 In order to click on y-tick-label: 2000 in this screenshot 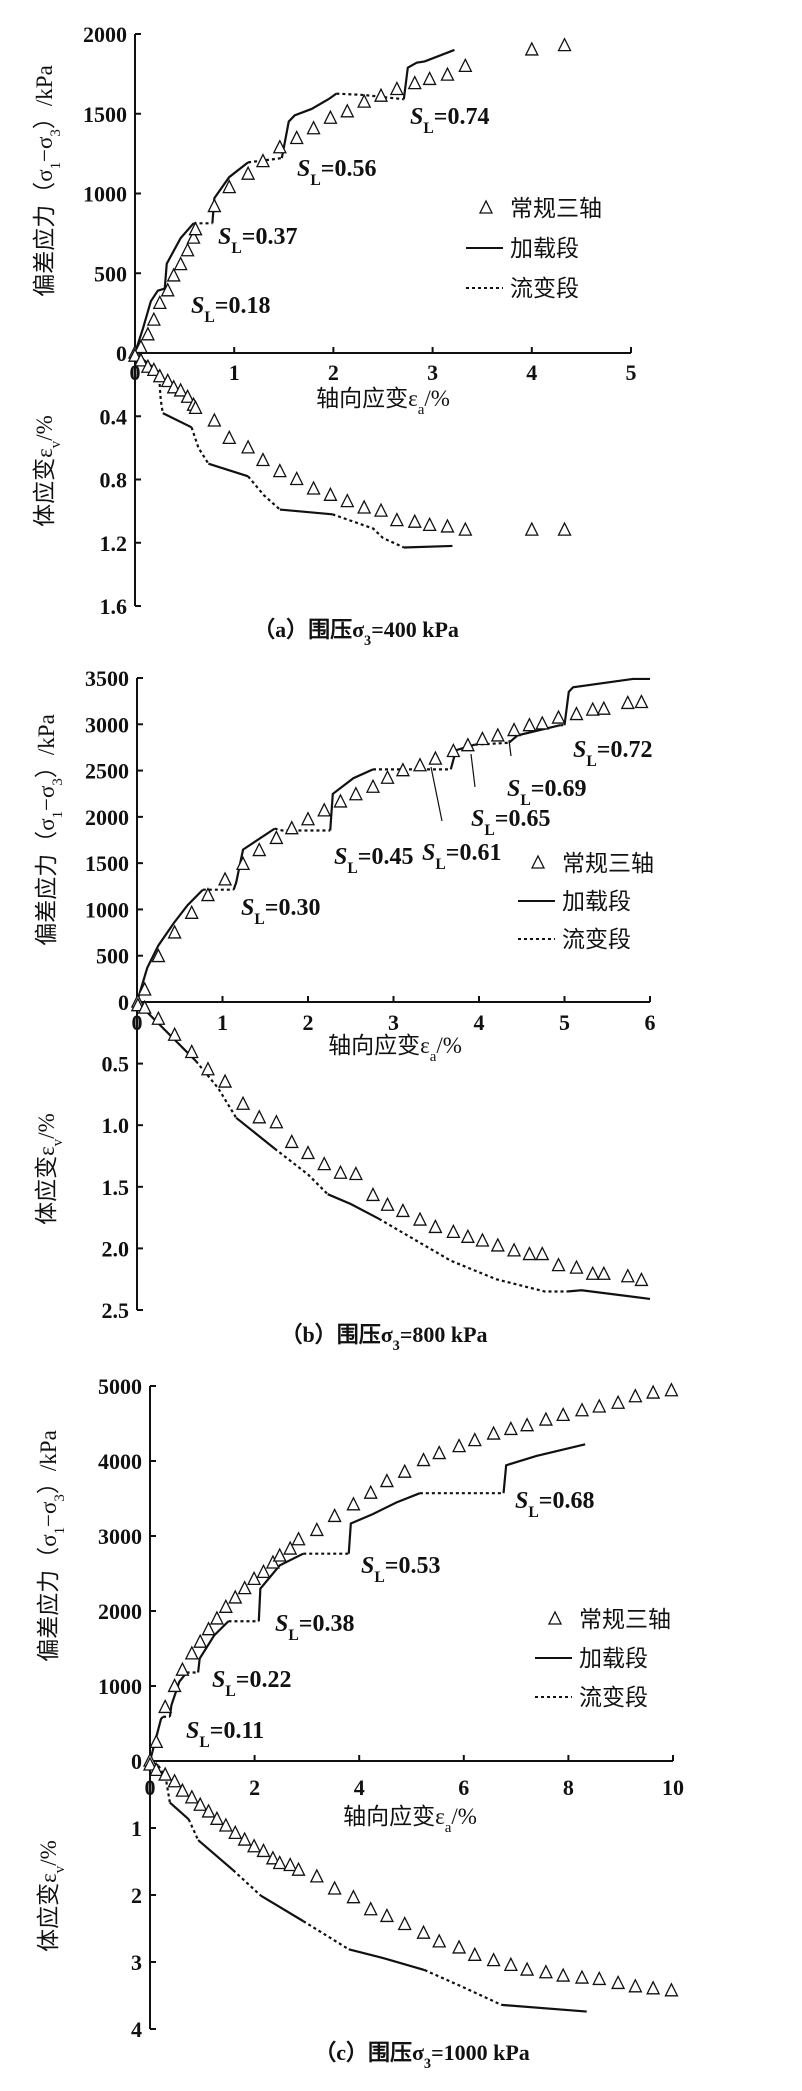, I will do `click(107, 817)`.